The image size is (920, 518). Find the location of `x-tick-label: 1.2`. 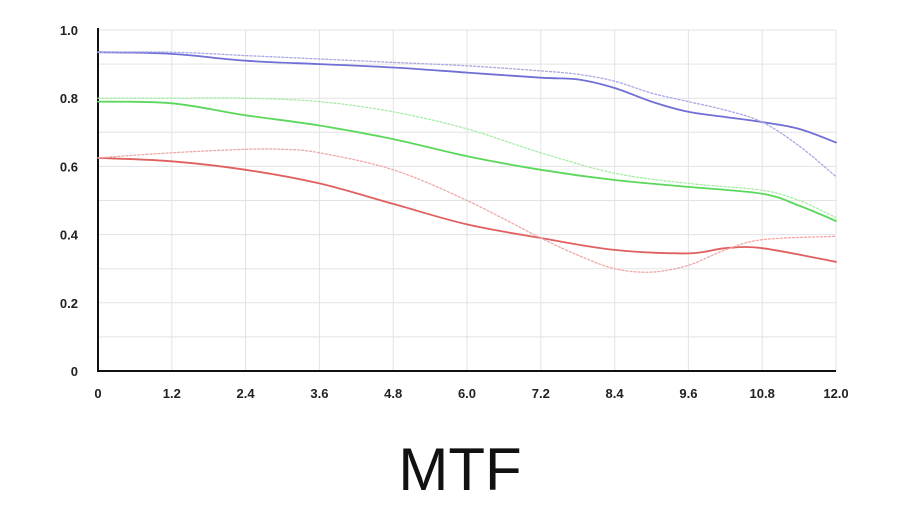

x-tick-label: 1.2 is located at coordinates (172, 393).